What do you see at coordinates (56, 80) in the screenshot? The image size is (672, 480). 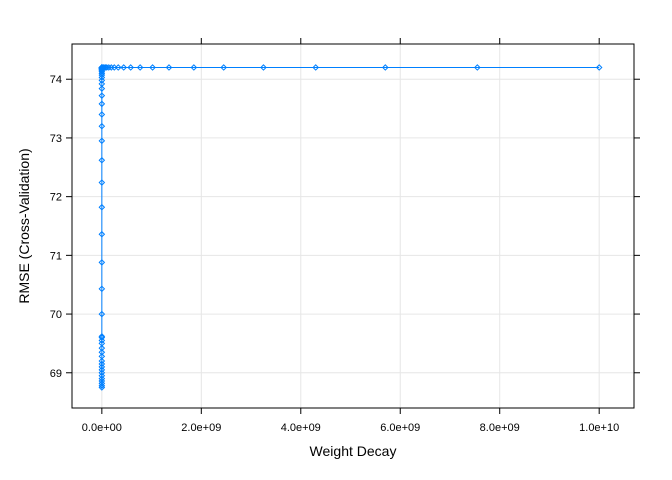 I see `y-tick-label: 74` at bounding box center [56, 80].